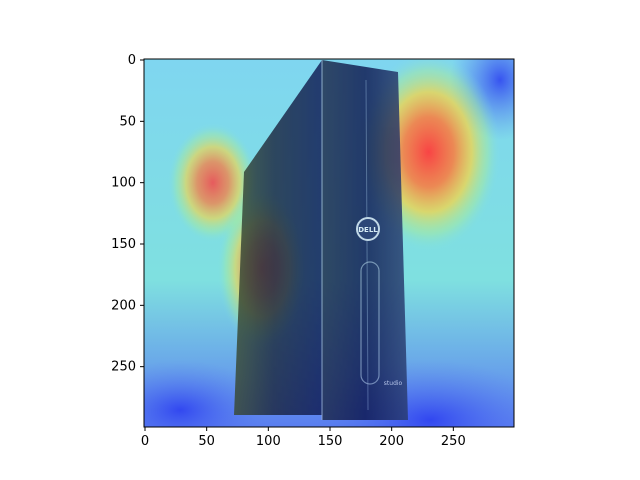 The image size is (640, 480). I want to click on x-tick-label: 250, so click(453, 441).